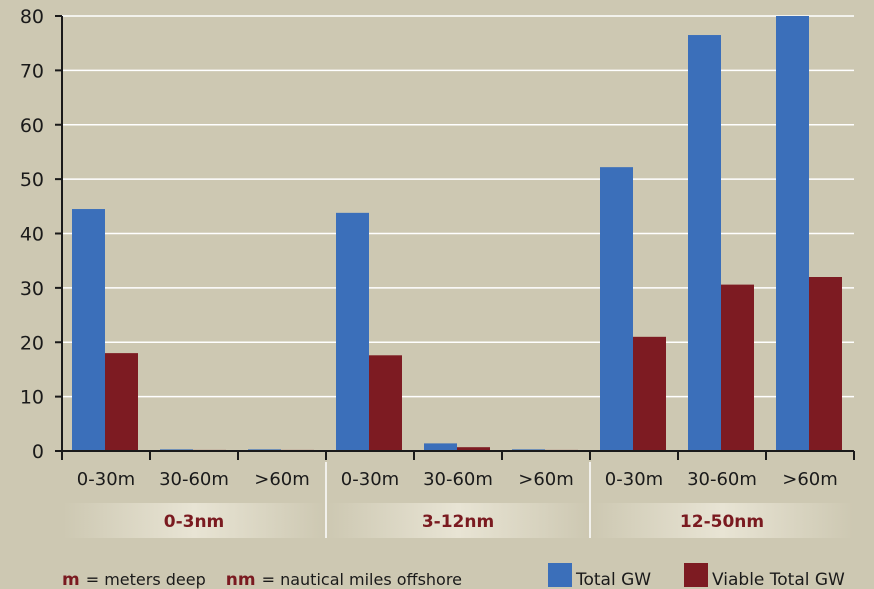 The height and width of the screenshot is (589, 874). I want to click on y-tick-label: 10, so click(32, 398).